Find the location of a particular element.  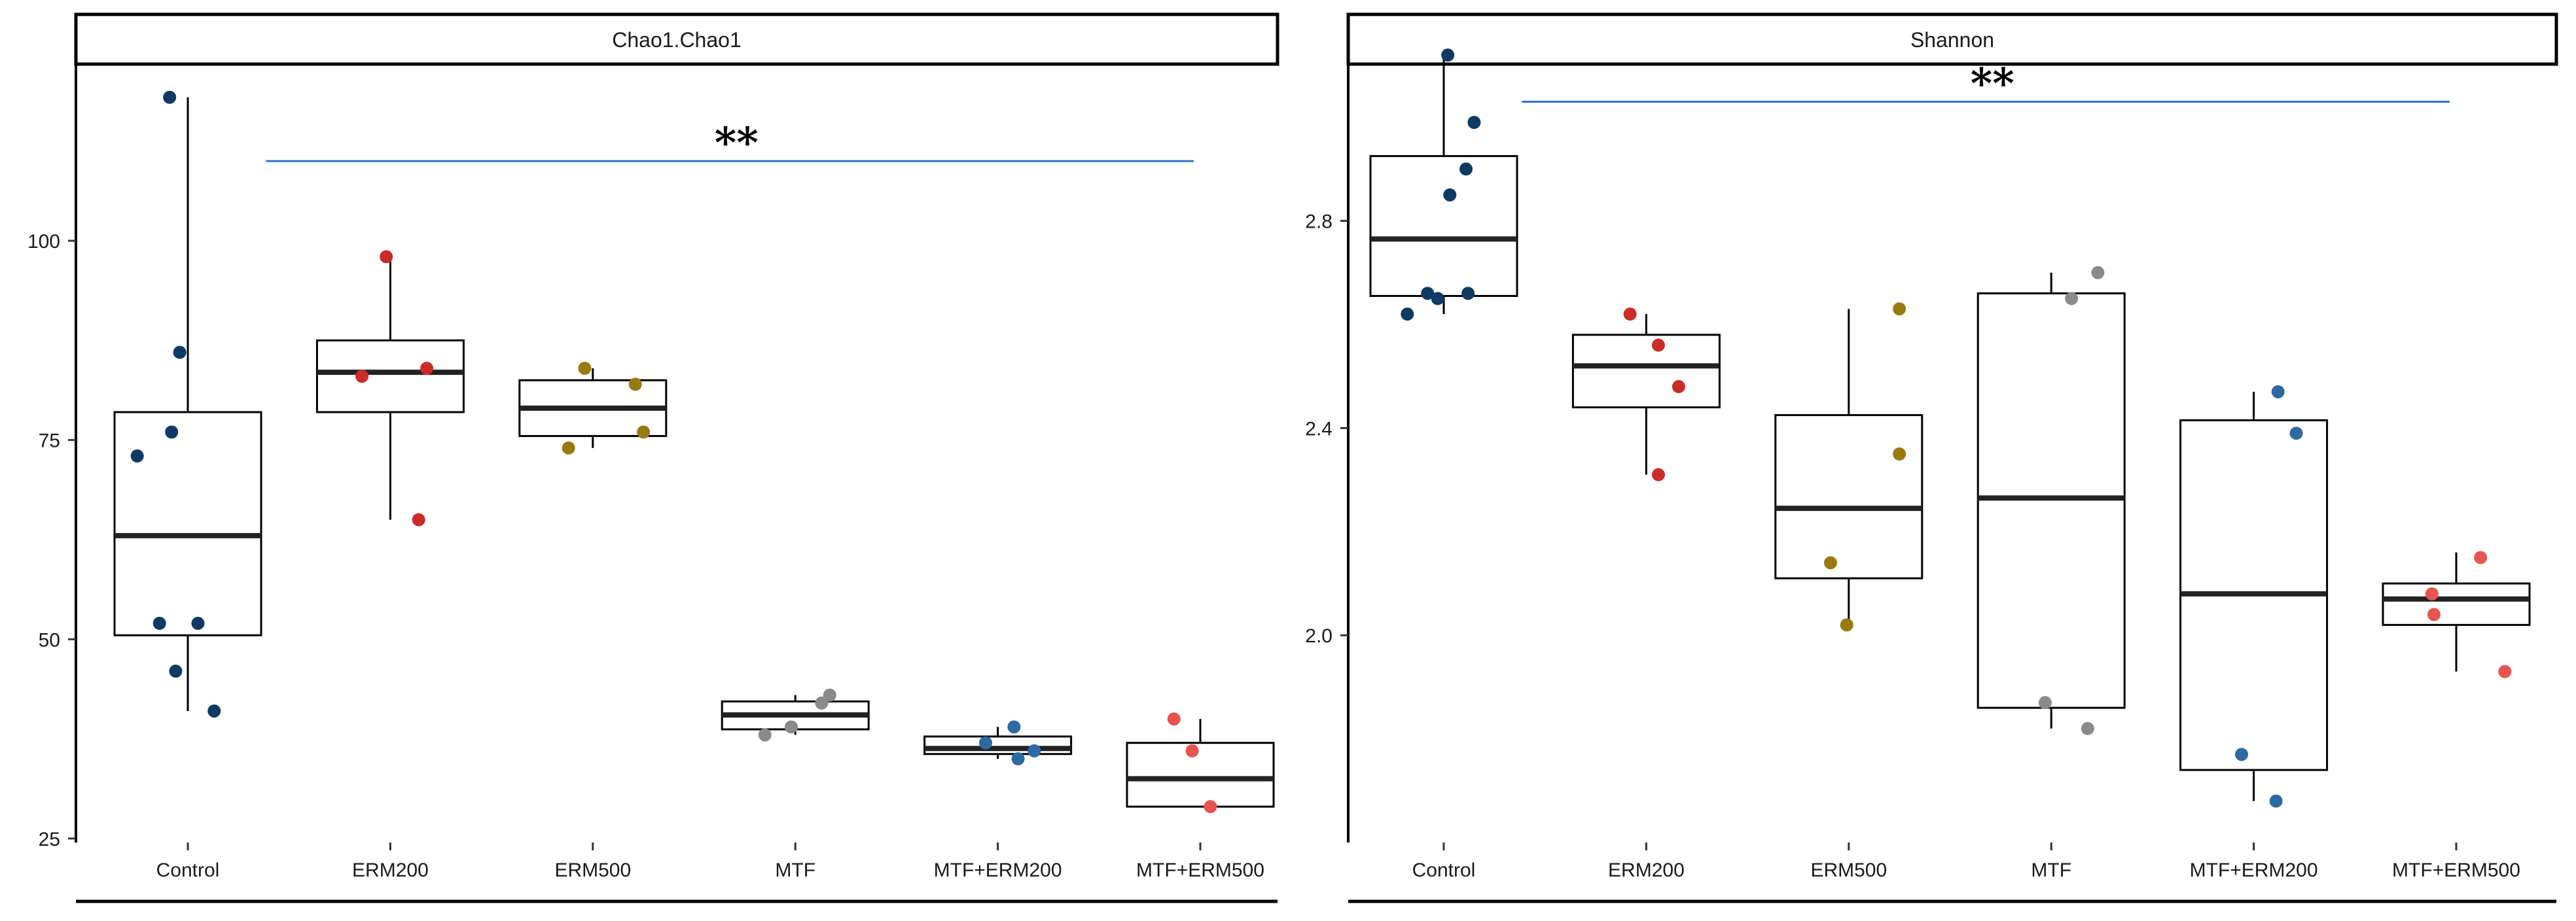

y-tick-label: 100 is located at coordinates (43, 242).